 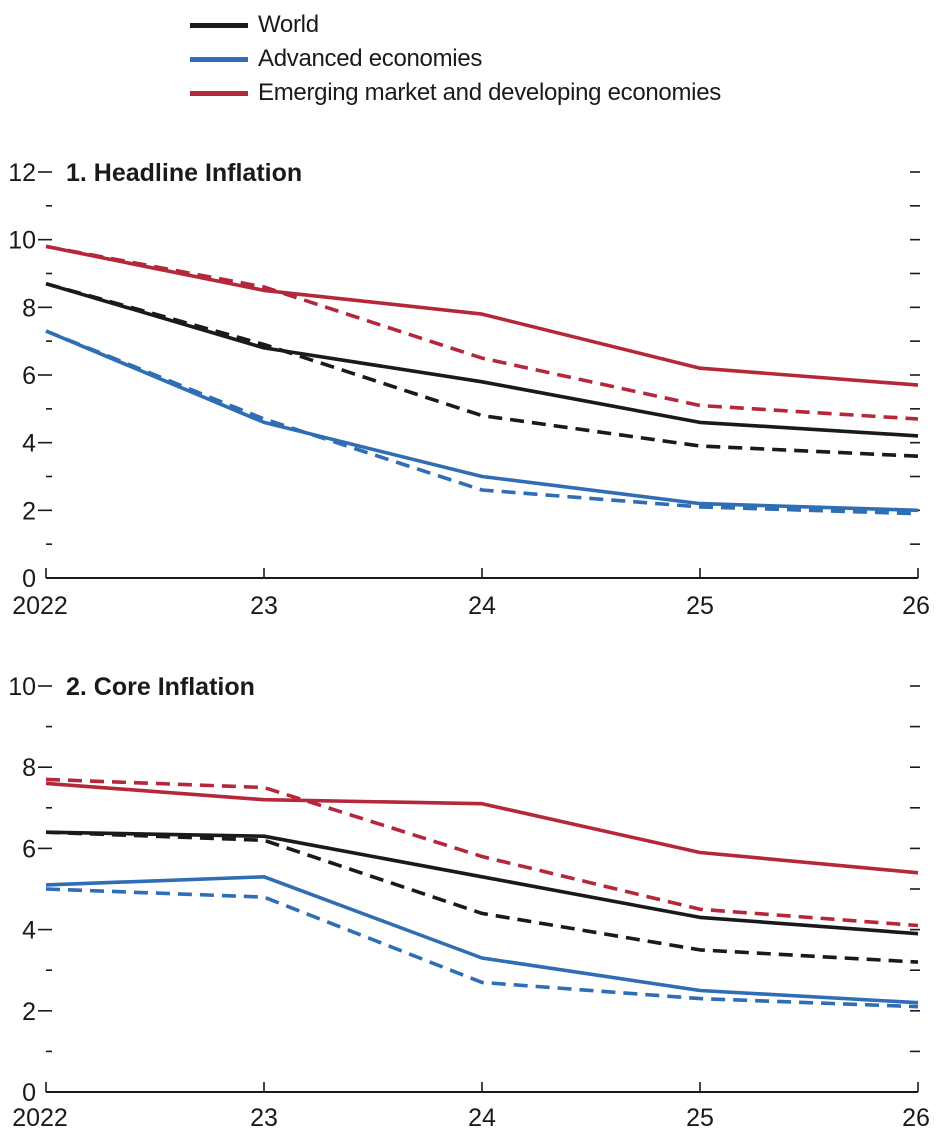 I want to click on panel-1-y-tick-label-4: 4, so click(x=29, y=444).